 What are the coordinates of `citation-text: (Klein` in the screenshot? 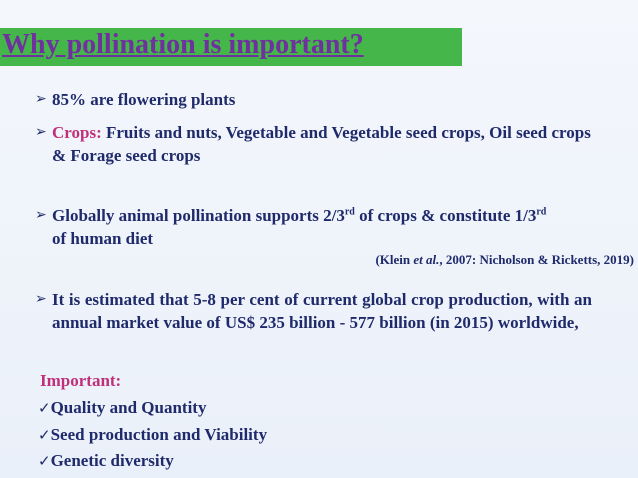 It's located at (393, 259).